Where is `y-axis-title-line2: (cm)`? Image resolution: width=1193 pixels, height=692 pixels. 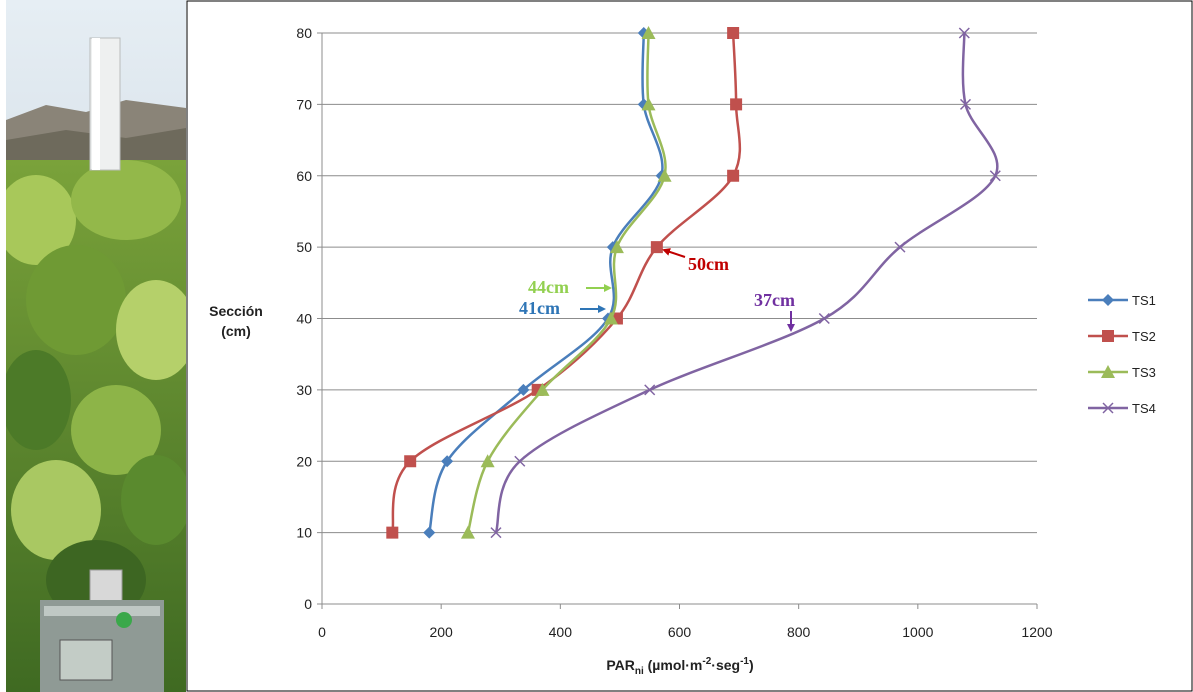
y-axis-title-line2: (cm) is located at coordinates (236, 331).